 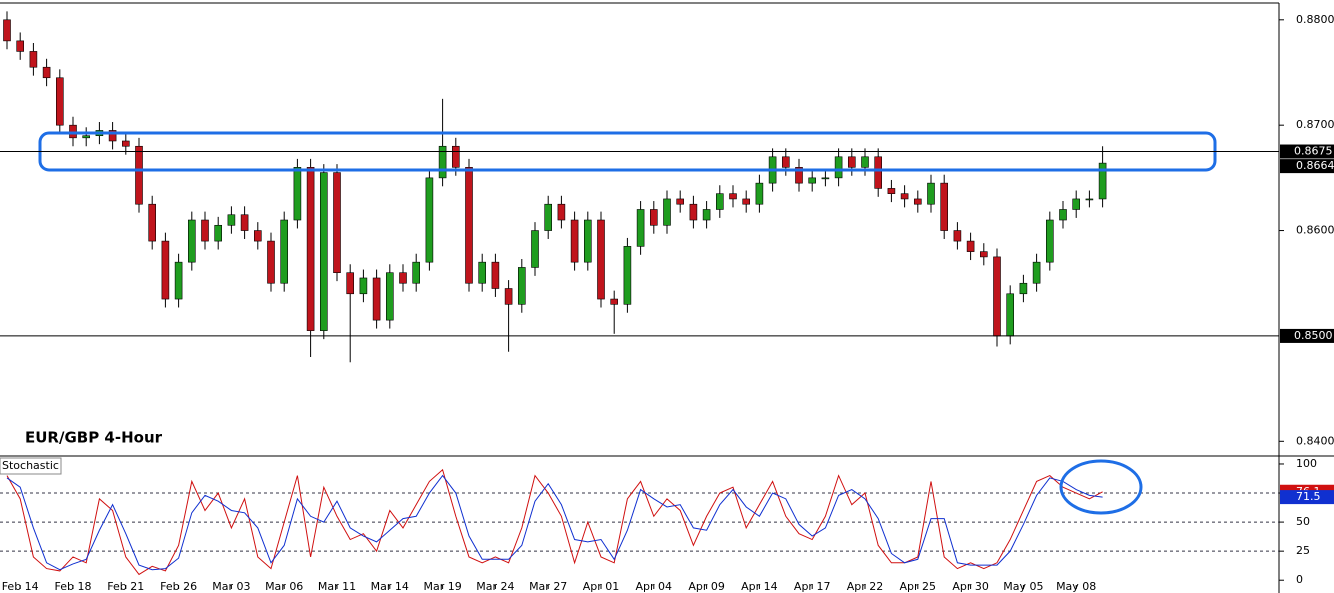 What do you see at coordinates (601, 586) in the screenshot?
I see `x-tick-label: Apr 01` at bounding box center [601, 586].